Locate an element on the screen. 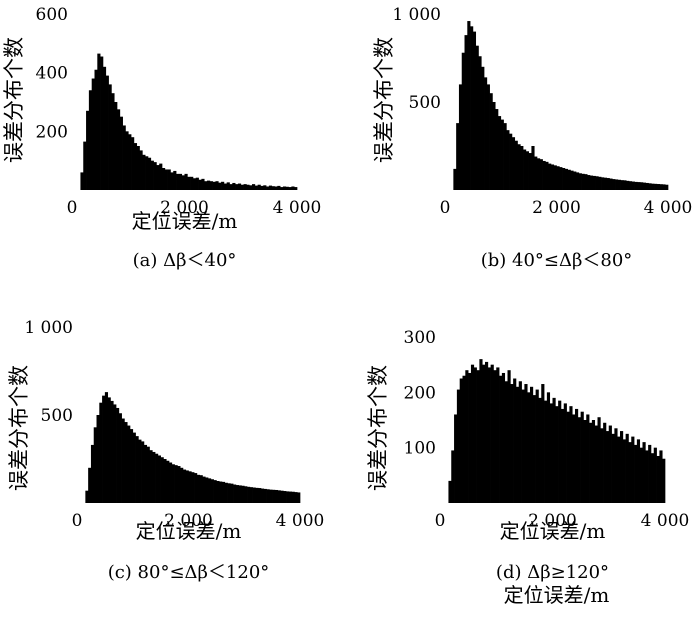  x-tick-label: 2 000 is located at coordinates (556, 208).